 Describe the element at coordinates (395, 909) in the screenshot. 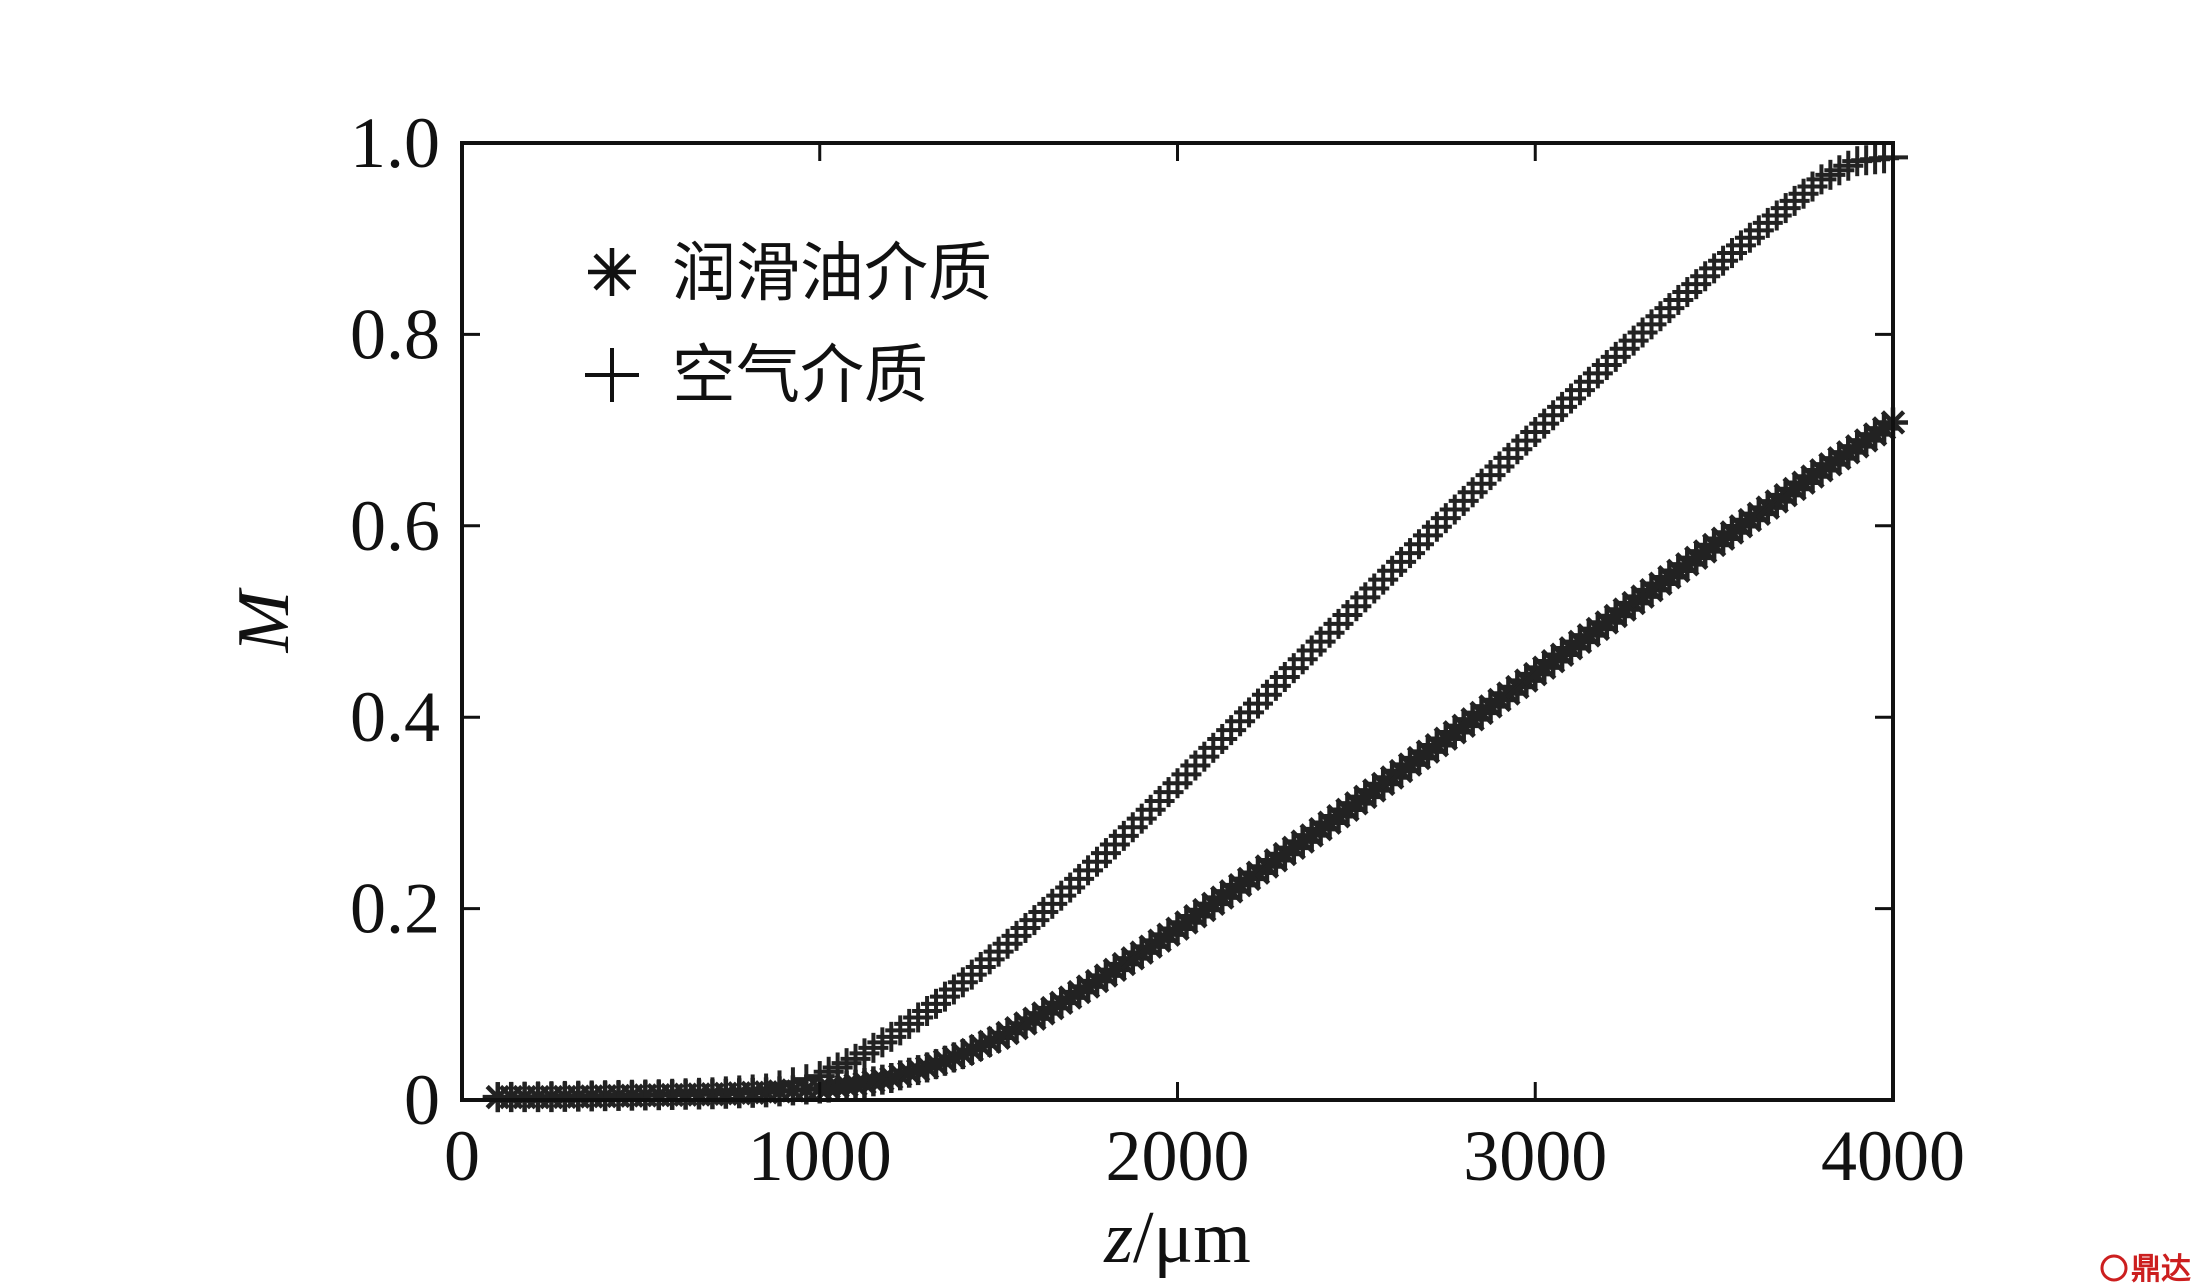

I see `y-tick-label: 0.2` at that location.